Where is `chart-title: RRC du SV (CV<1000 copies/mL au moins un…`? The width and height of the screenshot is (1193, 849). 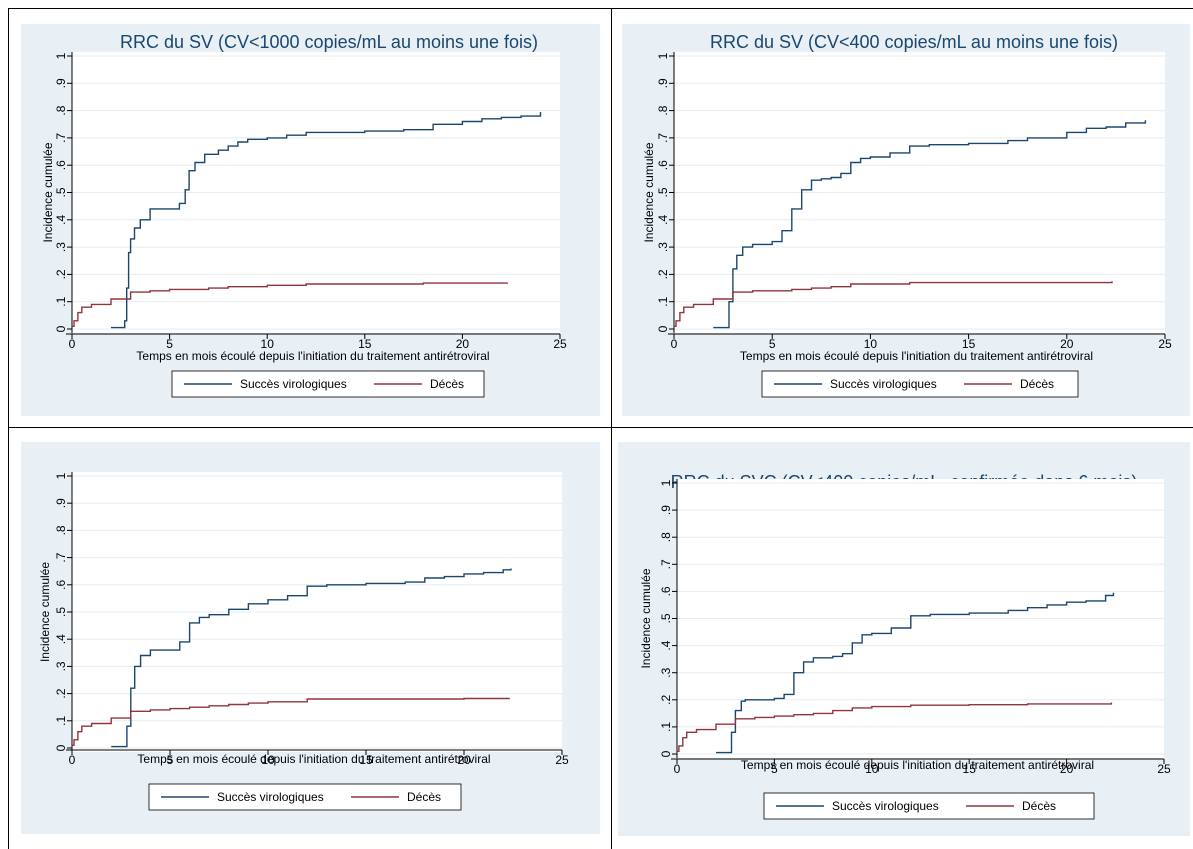 chart-title: RRC du SV (CV<1000 copies/mL au moins un… is located at coordinates (329, 42).